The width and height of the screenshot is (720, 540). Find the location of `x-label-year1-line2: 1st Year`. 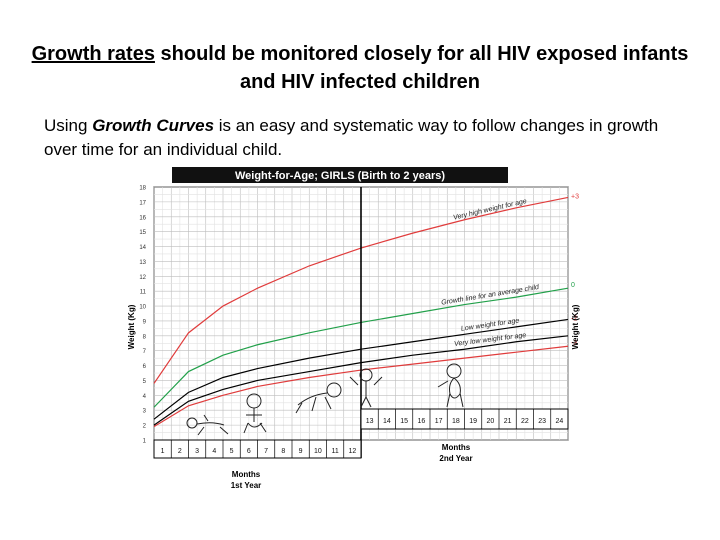

x-label-year1-line2: 1st Year is located at coordinates (246, 485).